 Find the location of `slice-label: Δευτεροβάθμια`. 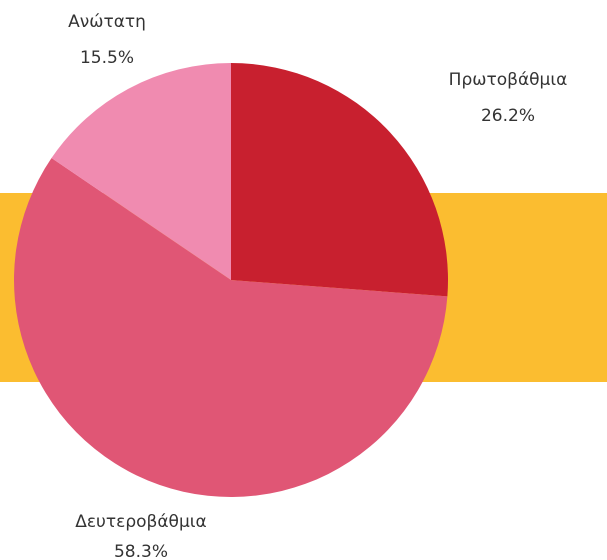

slice-label: Δευτεροβάθμια is located at coordinates (141, 522).